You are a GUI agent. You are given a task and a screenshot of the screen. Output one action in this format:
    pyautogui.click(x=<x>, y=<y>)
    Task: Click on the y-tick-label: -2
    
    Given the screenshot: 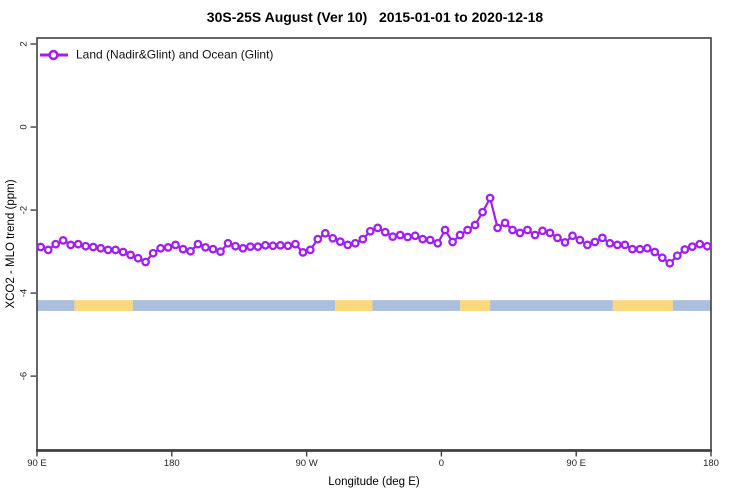 What is the action you would take?
    pyautogui.click(x=24, y=210)
    